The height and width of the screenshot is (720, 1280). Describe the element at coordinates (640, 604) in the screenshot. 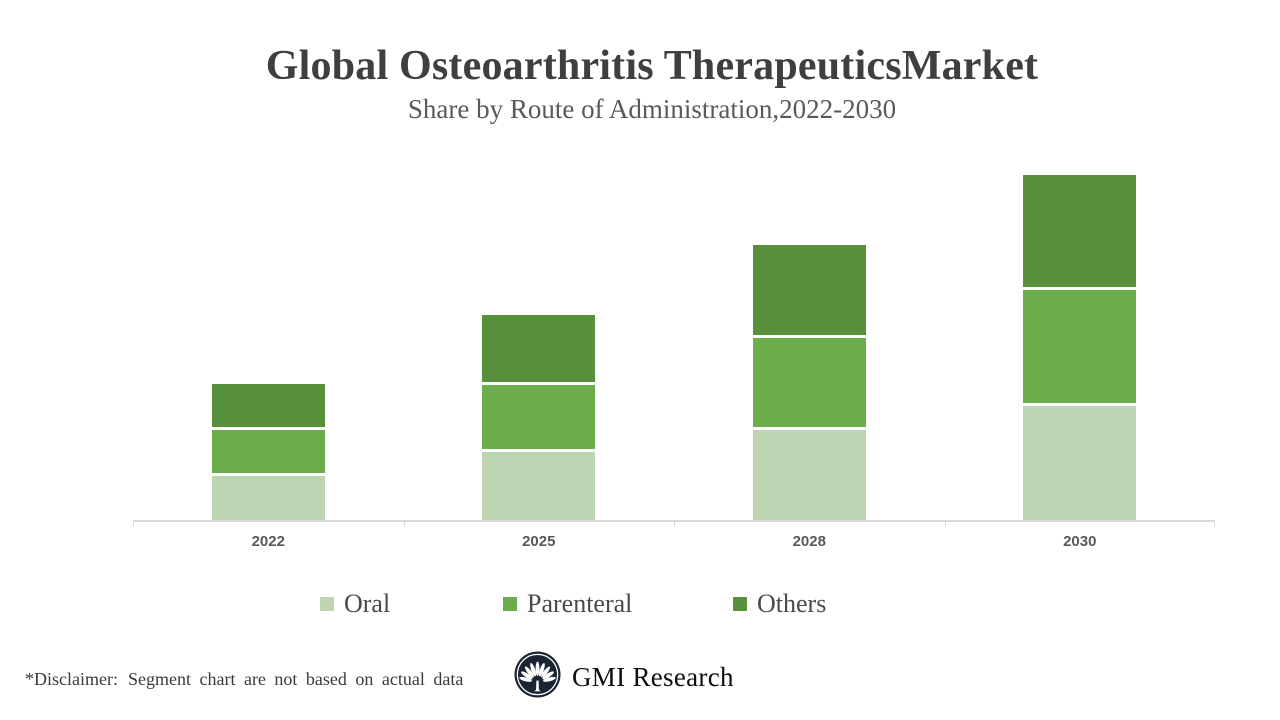

I see `legend: Oral Parenteral Others` at that location.